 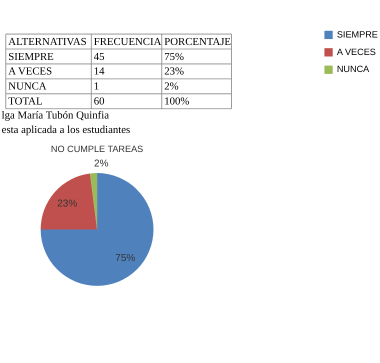 What do you see at coordinates (99, 102) in the screenshot?
I see `text: 60` at bounding box center [99, 102].